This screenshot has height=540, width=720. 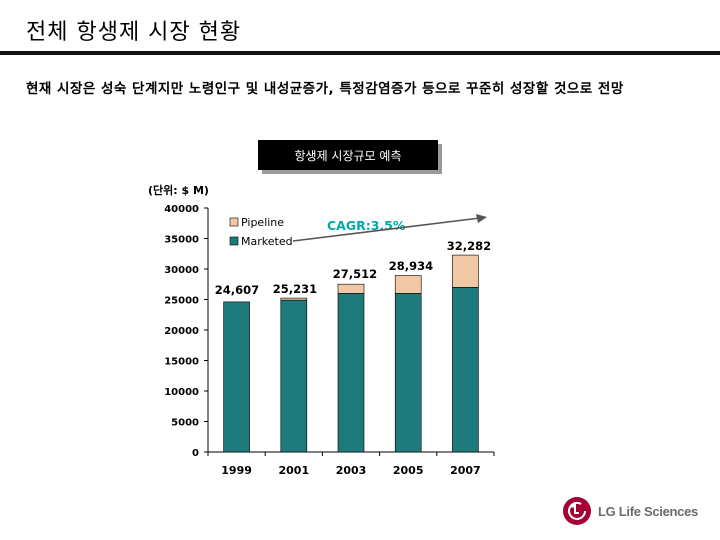 I want to click on cagr-annotation: CAGR:3.5%, so click(x=366, y=225).